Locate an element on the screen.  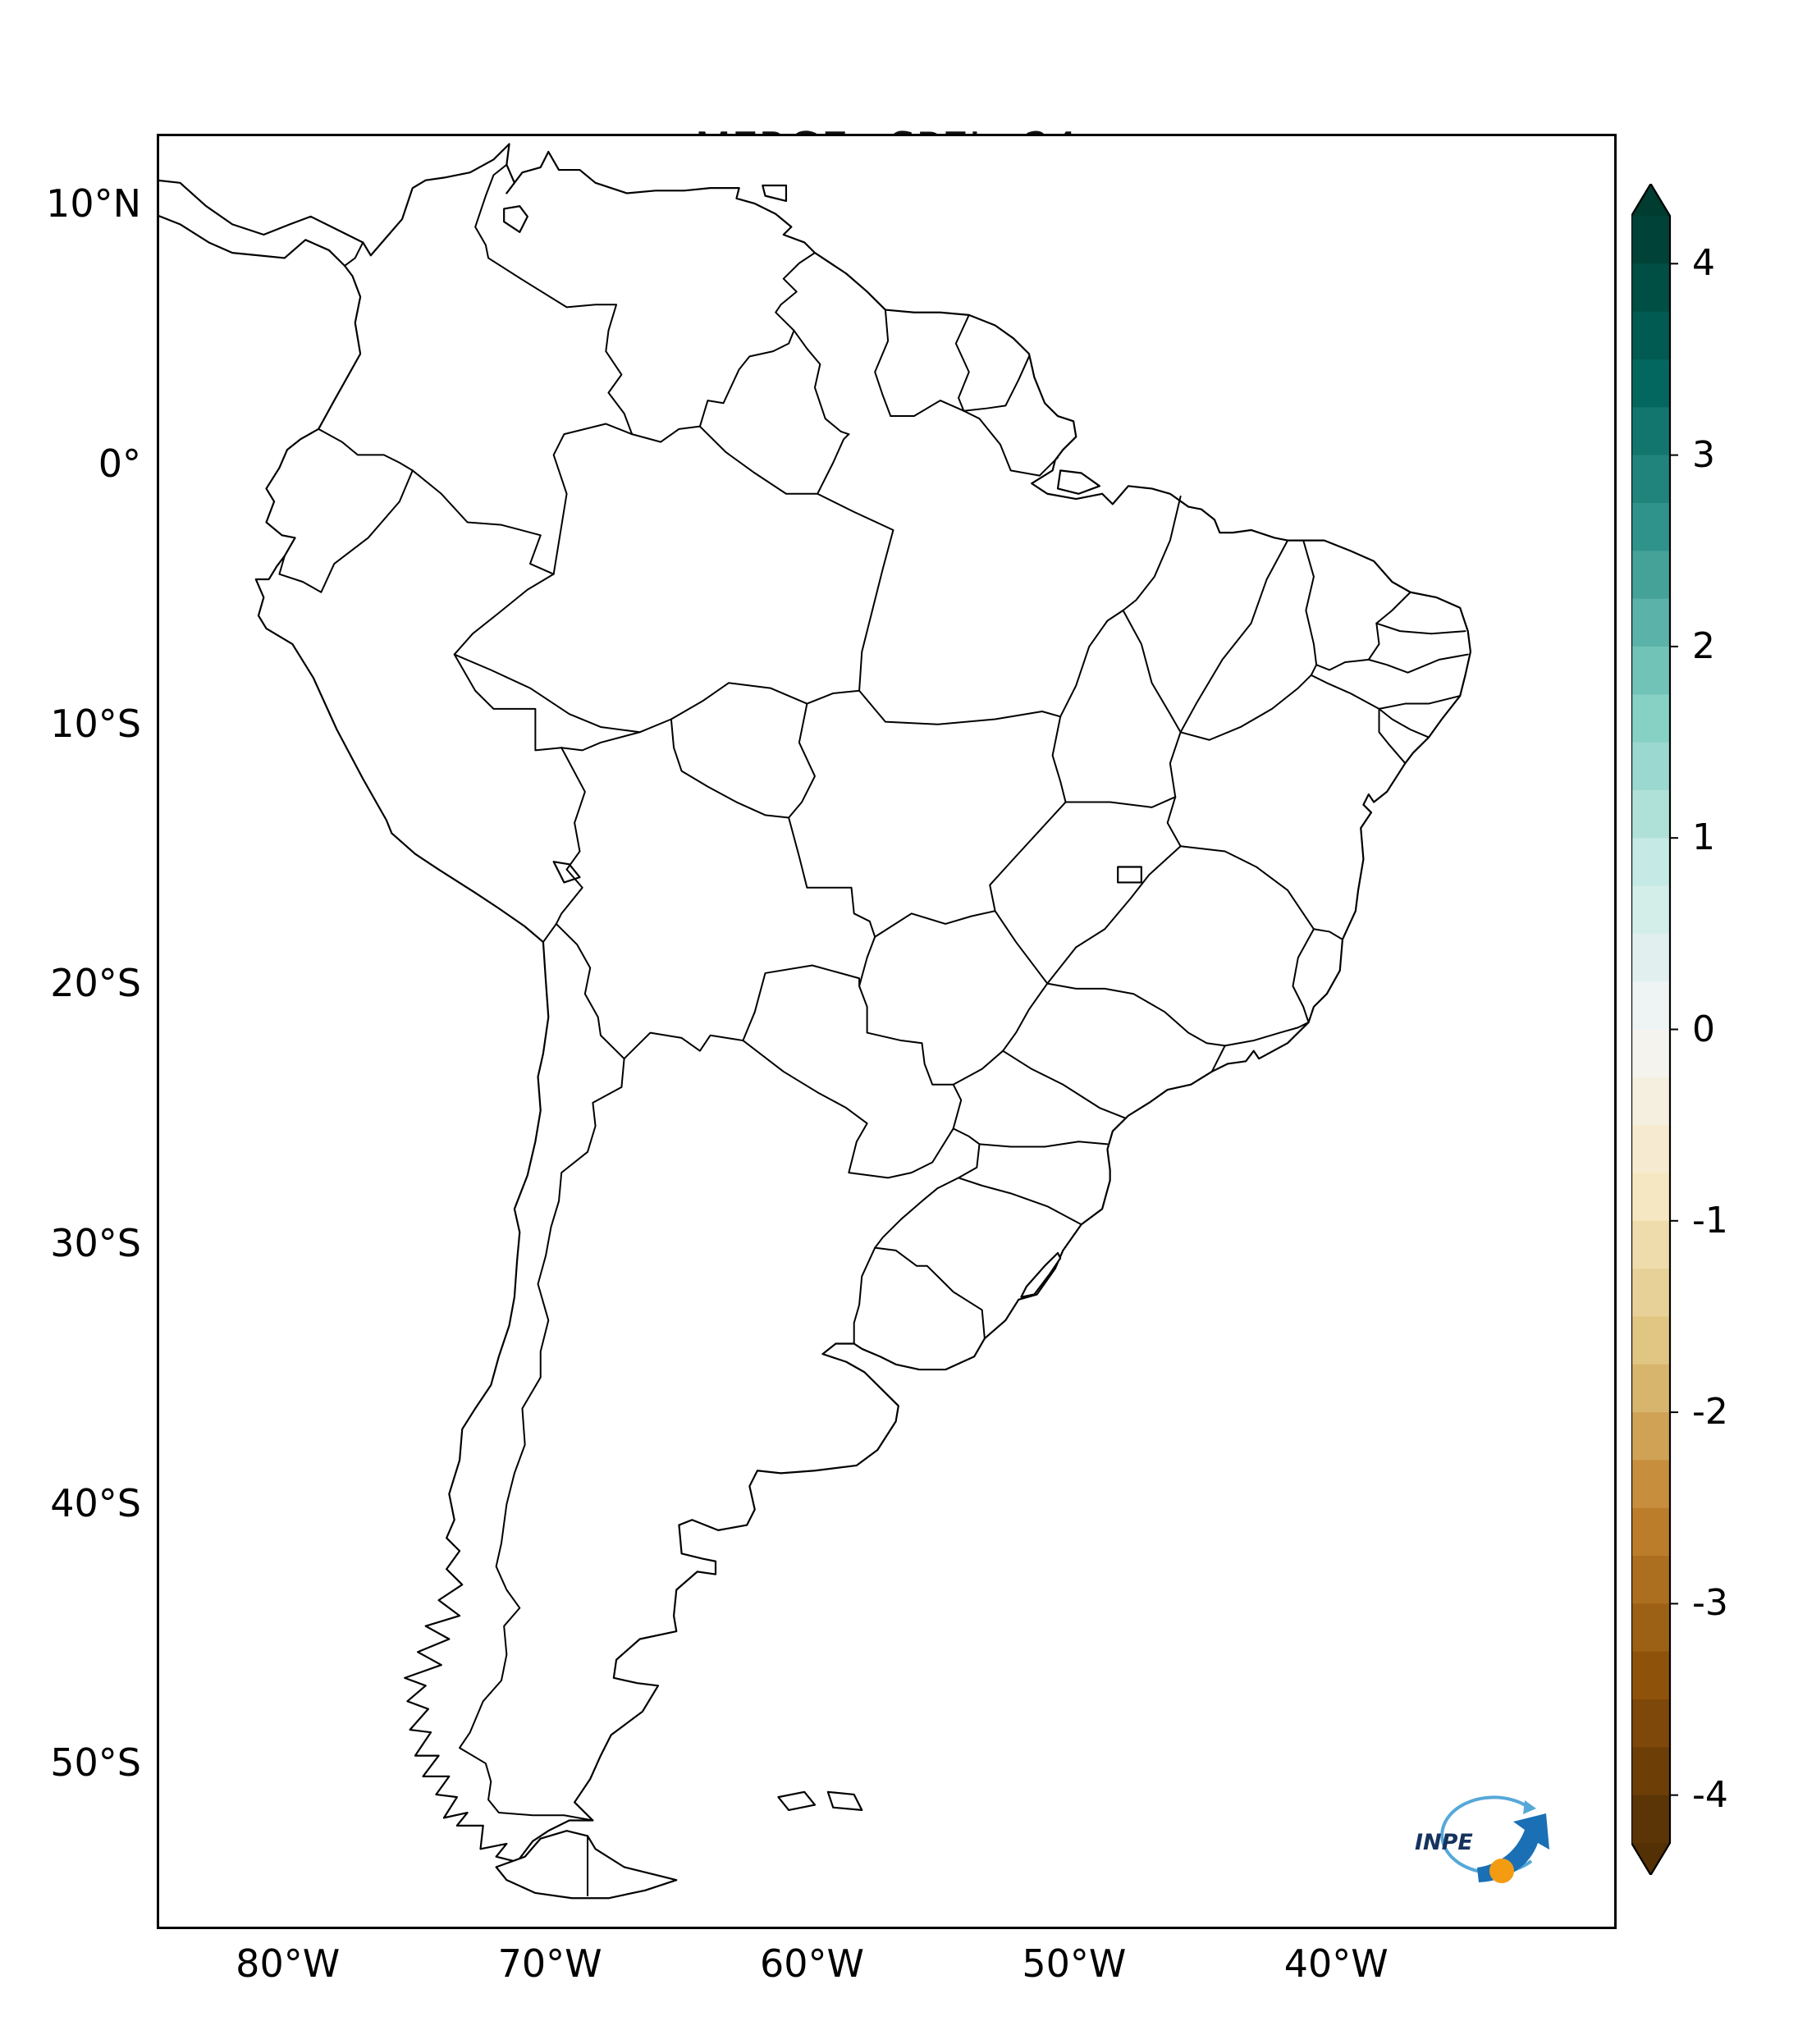
logo-orbit-arrowhead-icon is located at coordinates (1529, 1807).